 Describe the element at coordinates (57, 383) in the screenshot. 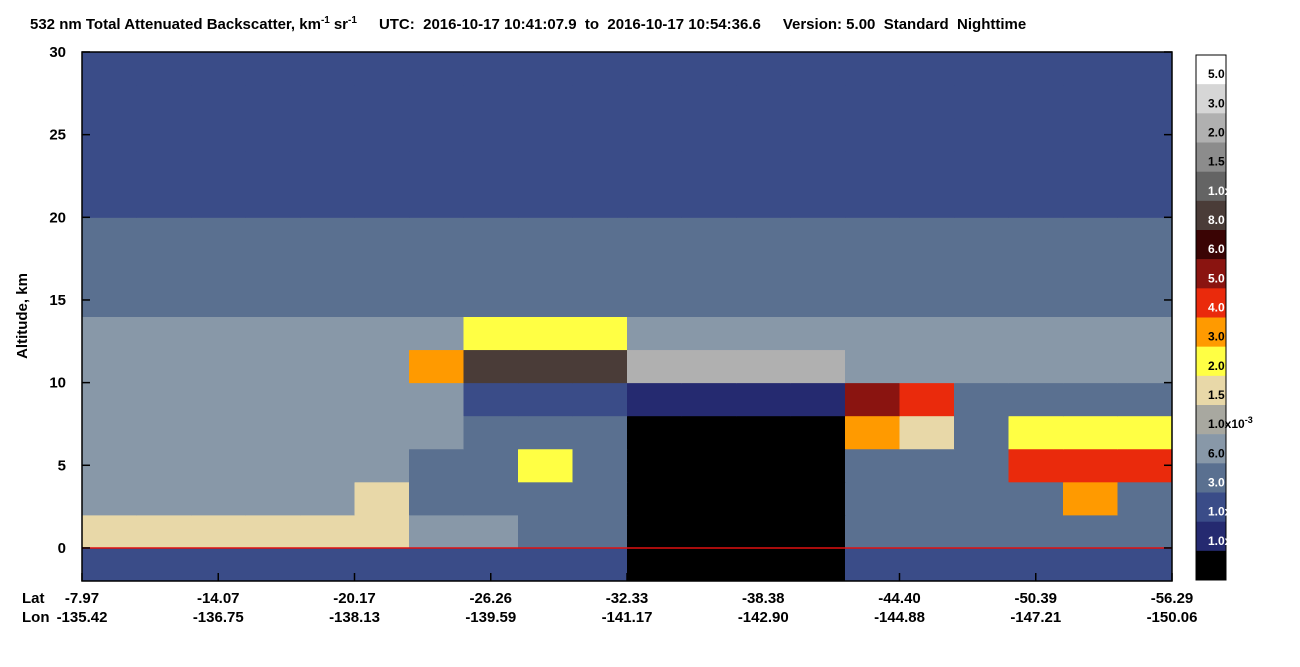

I see `y-tick-label: 10` at that location.